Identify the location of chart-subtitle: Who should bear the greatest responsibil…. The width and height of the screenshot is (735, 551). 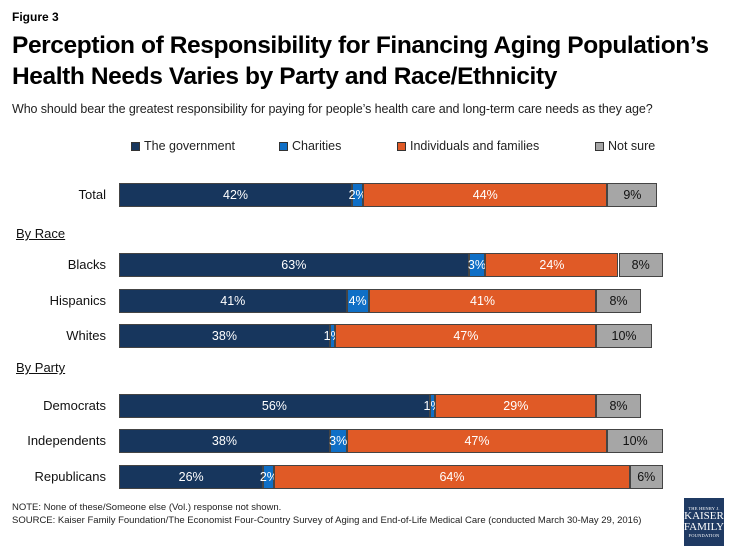
(332, 109).